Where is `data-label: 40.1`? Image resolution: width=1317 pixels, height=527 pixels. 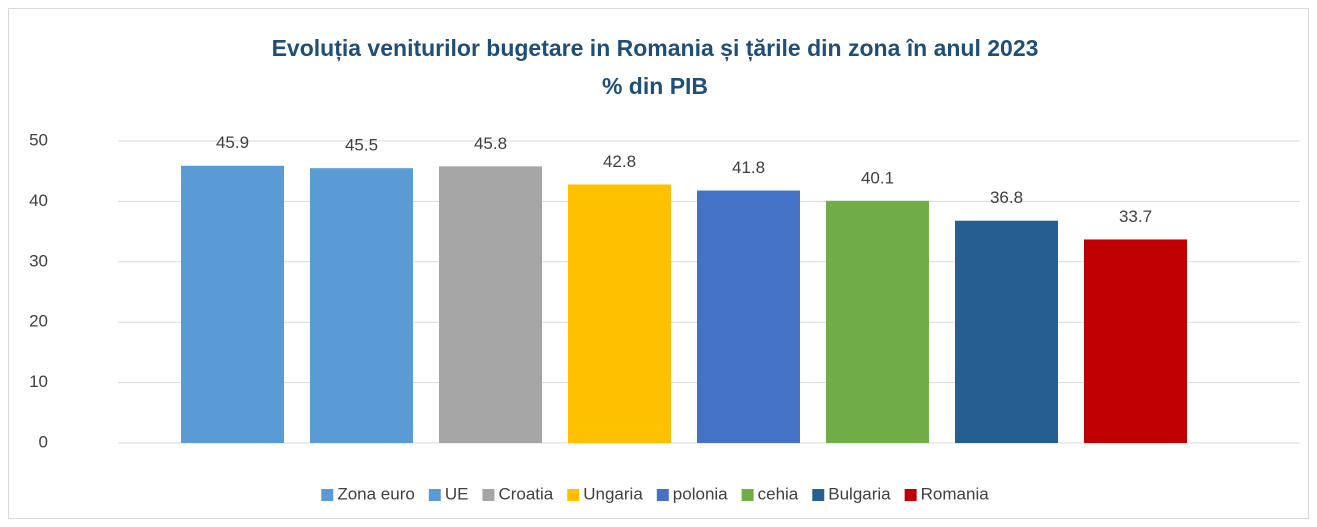
data-label: 40.1 is located at coordinates (877, 177).